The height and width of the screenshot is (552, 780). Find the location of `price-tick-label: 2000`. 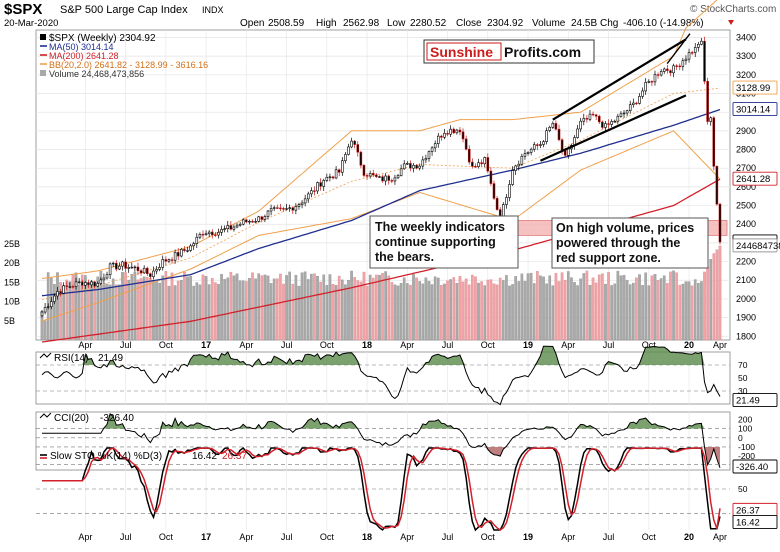

price-tick-label: 2000 is located at coordinates (746, 299).